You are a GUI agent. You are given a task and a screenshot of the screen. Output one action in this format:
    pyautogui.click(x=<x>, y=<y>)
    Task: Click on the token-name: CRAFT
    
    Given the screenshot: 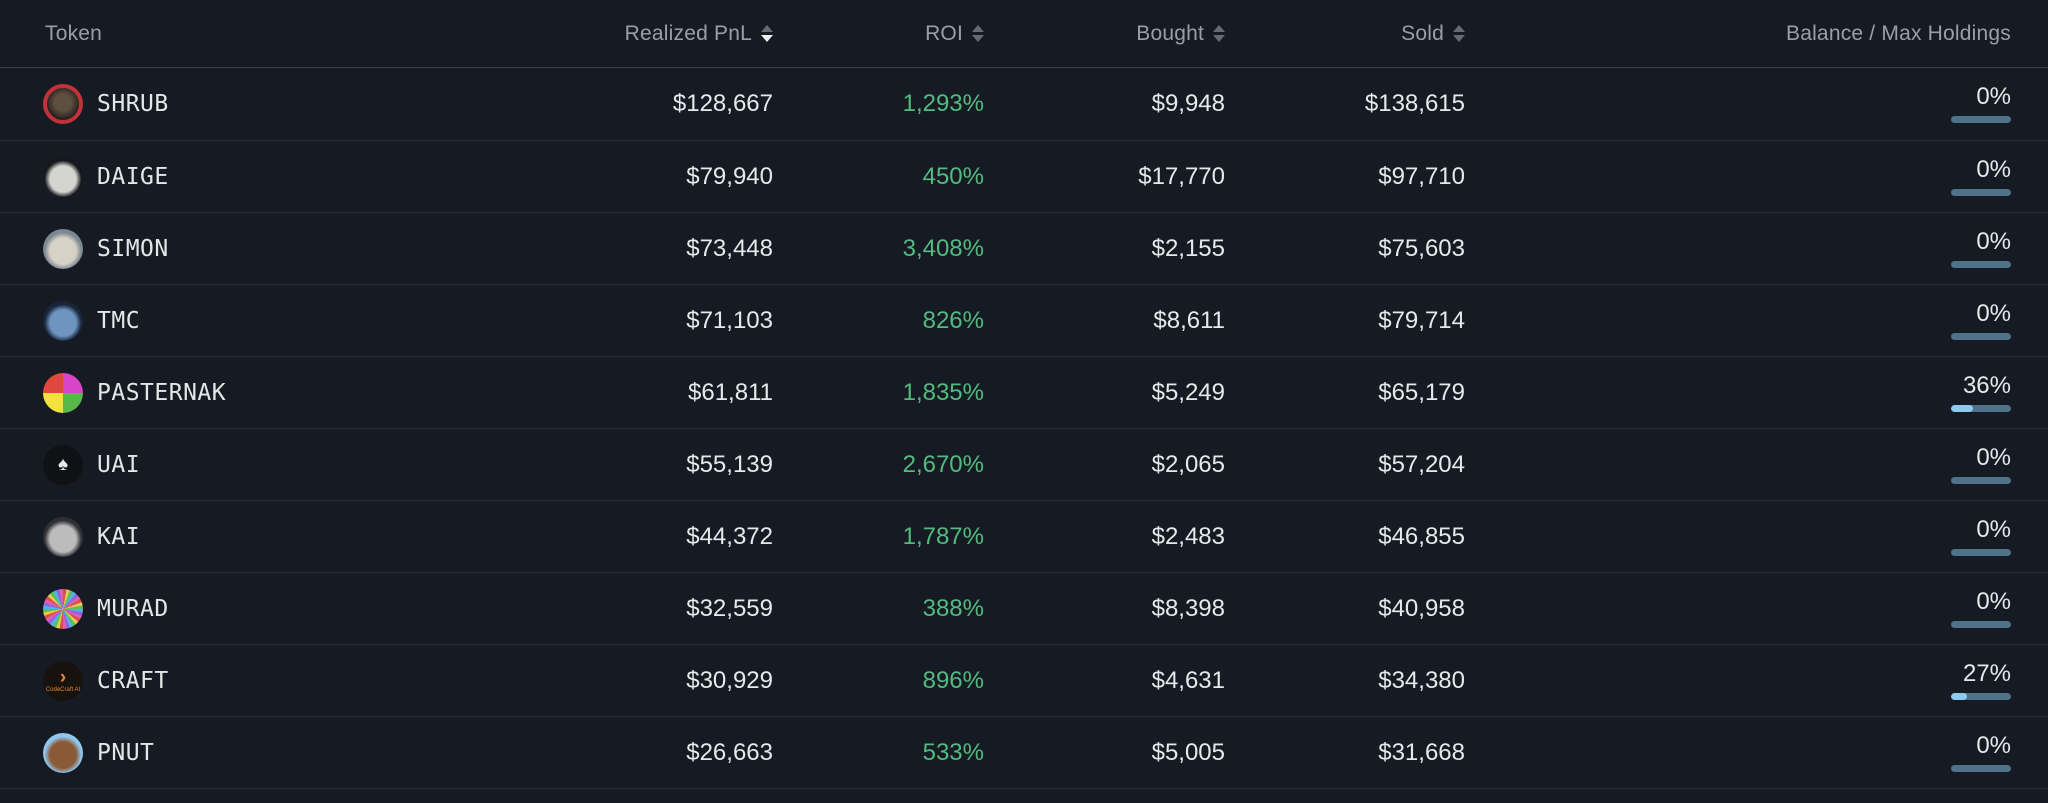 What is the action you would take?
    pyautogui.click(x=133, y=680)
    